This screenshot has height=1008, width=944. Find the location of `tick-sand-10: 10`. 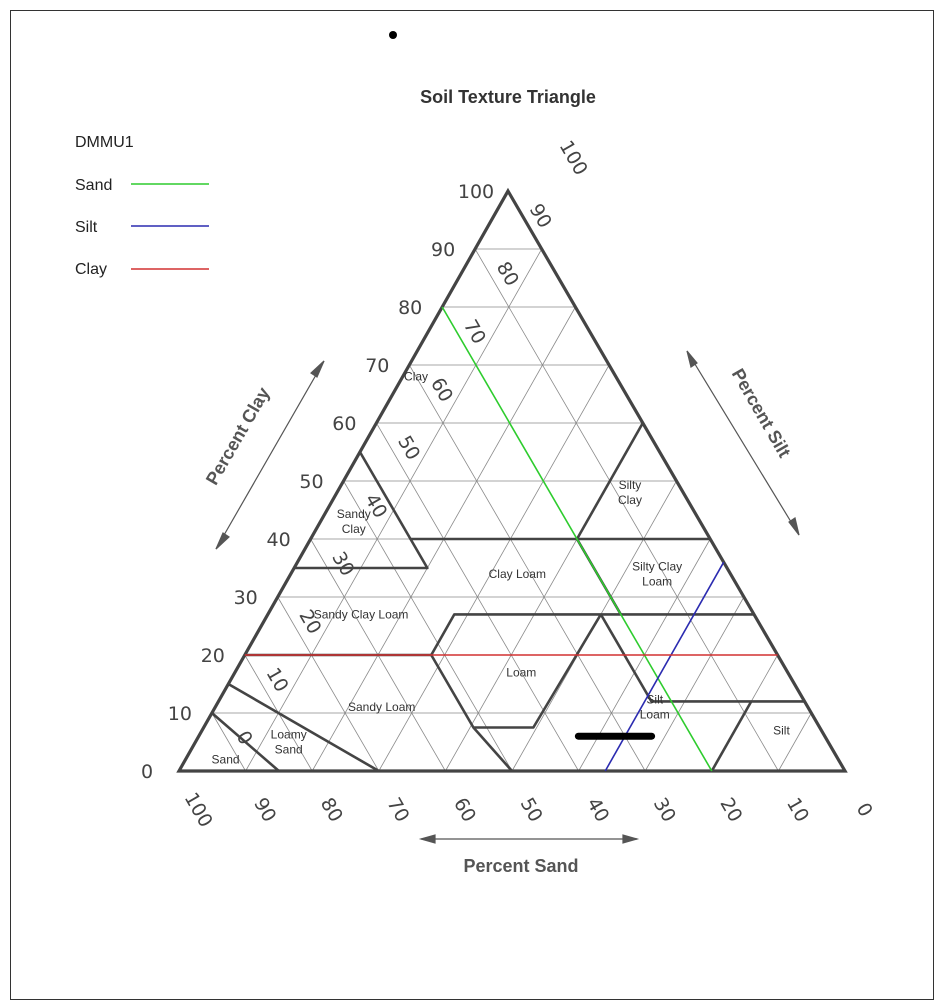

tick-sand-10: 10 is located at coordinates (797, 810).